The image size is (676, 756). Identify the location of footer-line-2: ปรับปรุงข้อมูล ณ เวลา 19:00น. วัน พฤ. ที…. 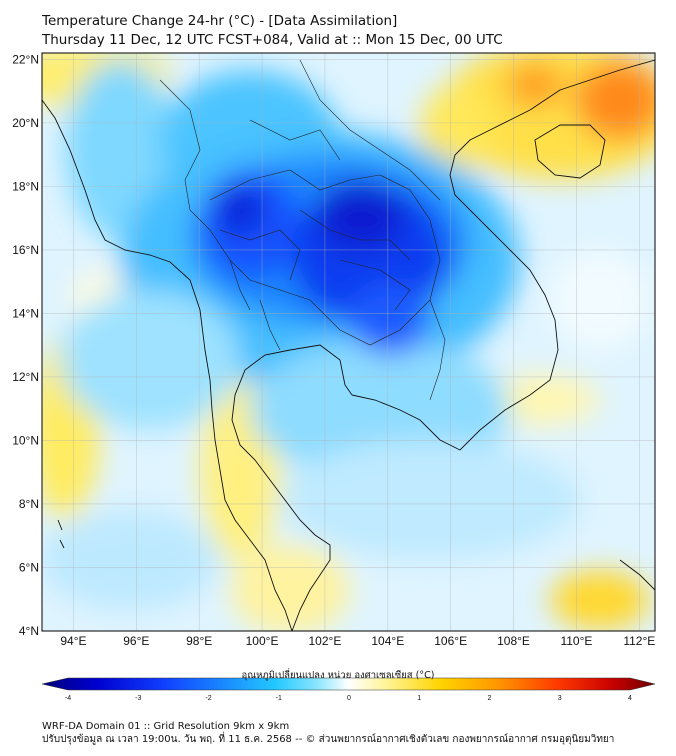
(328, 739).